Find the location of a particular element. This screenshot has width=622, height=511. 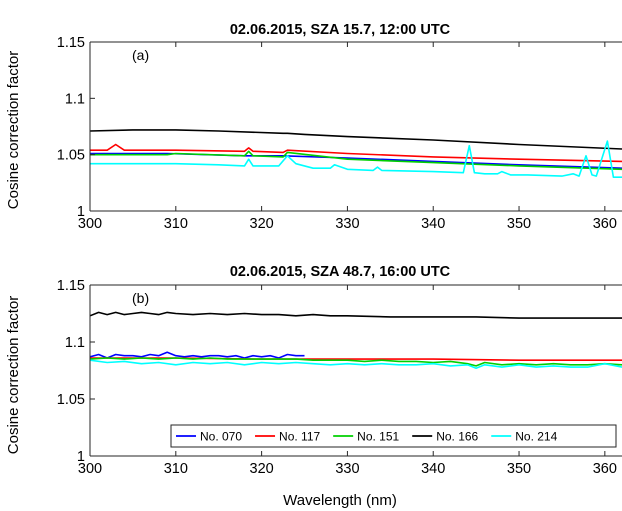

legend: No. 070 No. 117 No. 151 No. 166 No. 214 is located at coordinates (393, 436).